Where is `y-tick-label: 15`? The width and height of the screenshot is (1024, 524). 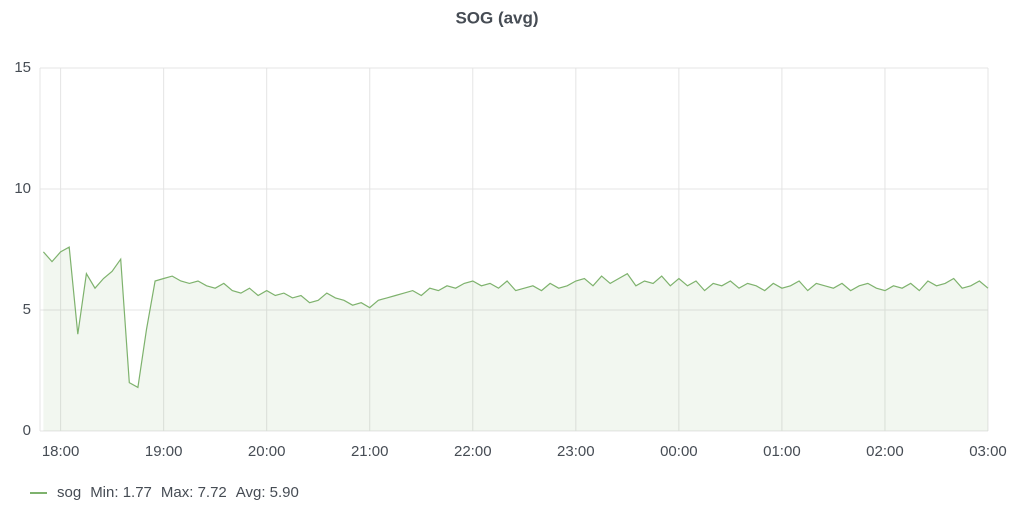
y-tick-label: 15 is located at coordinates (22, 67).